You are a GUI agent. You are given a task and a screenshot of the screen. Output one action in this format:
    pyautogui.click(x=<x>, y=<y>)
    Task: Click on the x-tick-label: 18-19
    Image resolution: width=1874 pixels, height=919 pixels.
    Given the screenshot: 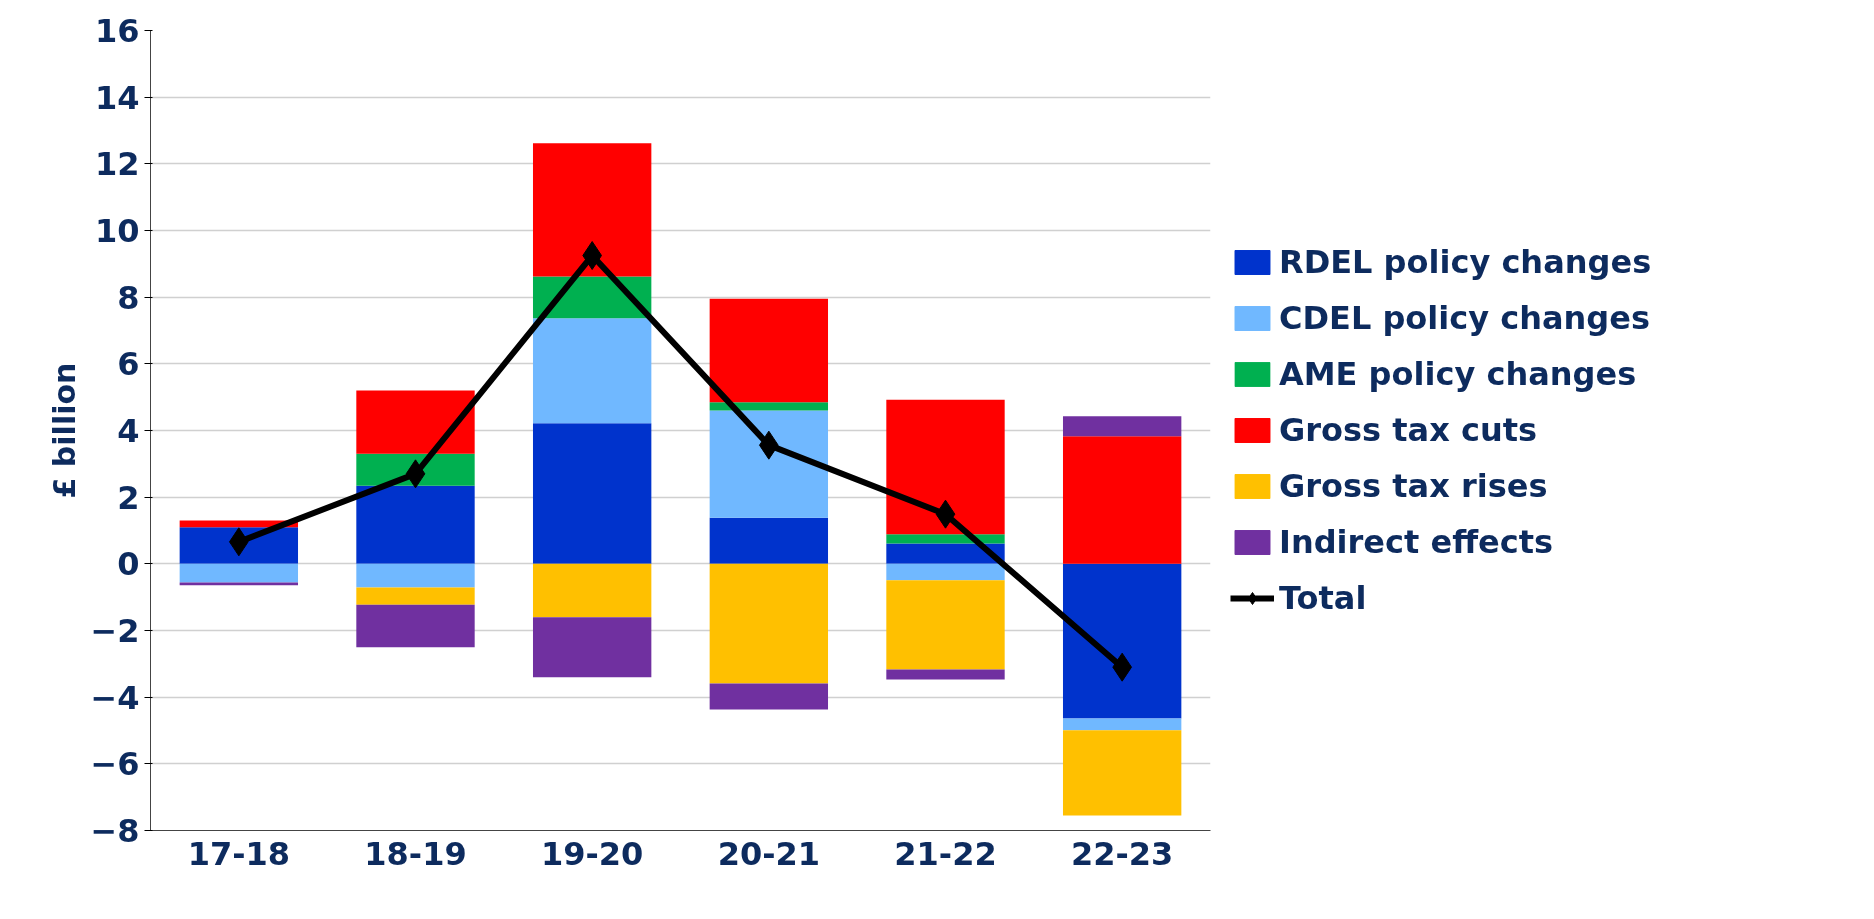 What is the action you would take?
    pyautogui.click(x=415, y=853)
    